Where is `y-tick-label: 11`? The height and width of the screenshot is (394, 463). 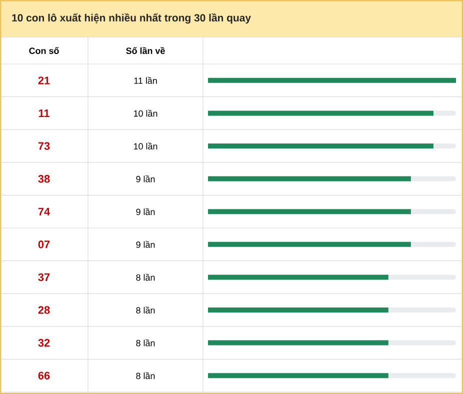 y-tick-label: 11 is located at coordinates (44, 113).